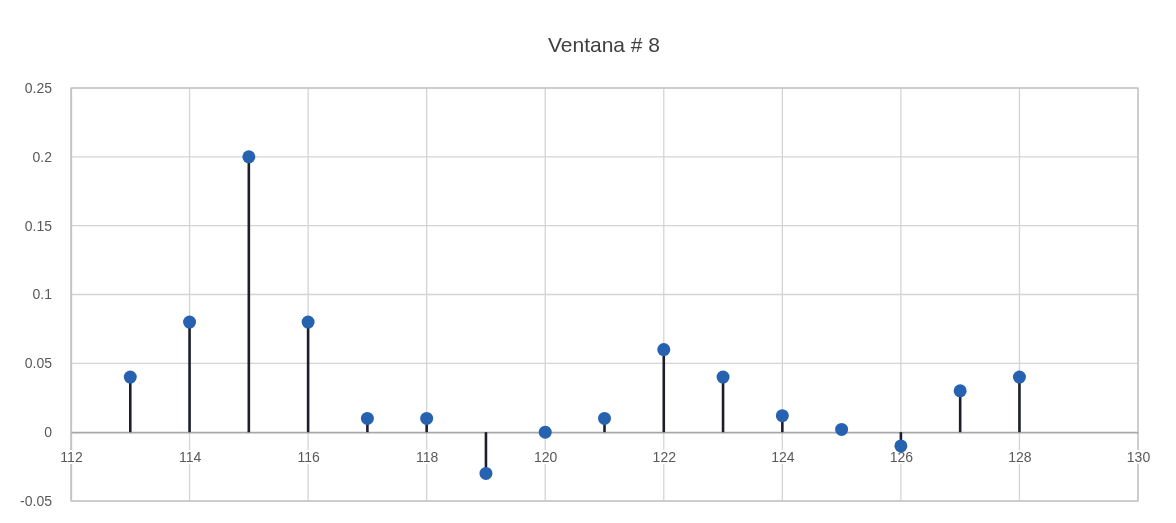  What do you see at coordinates (546, 457) in the screenshot?
I see `x-tick-label: 120` at bounding box center [546, 457].